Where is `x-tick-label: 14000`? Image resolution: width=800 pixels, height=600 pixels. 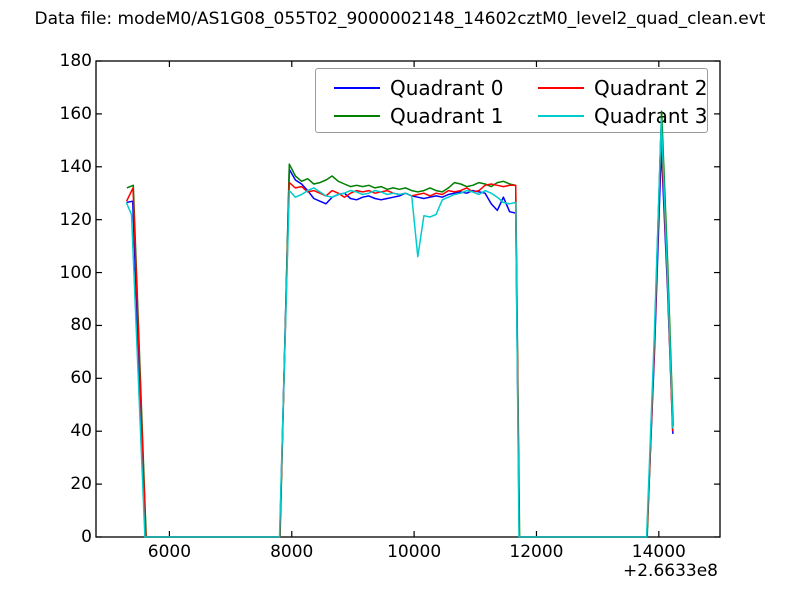 x-tick-label: 14000 is located at coordinates (658, 552).